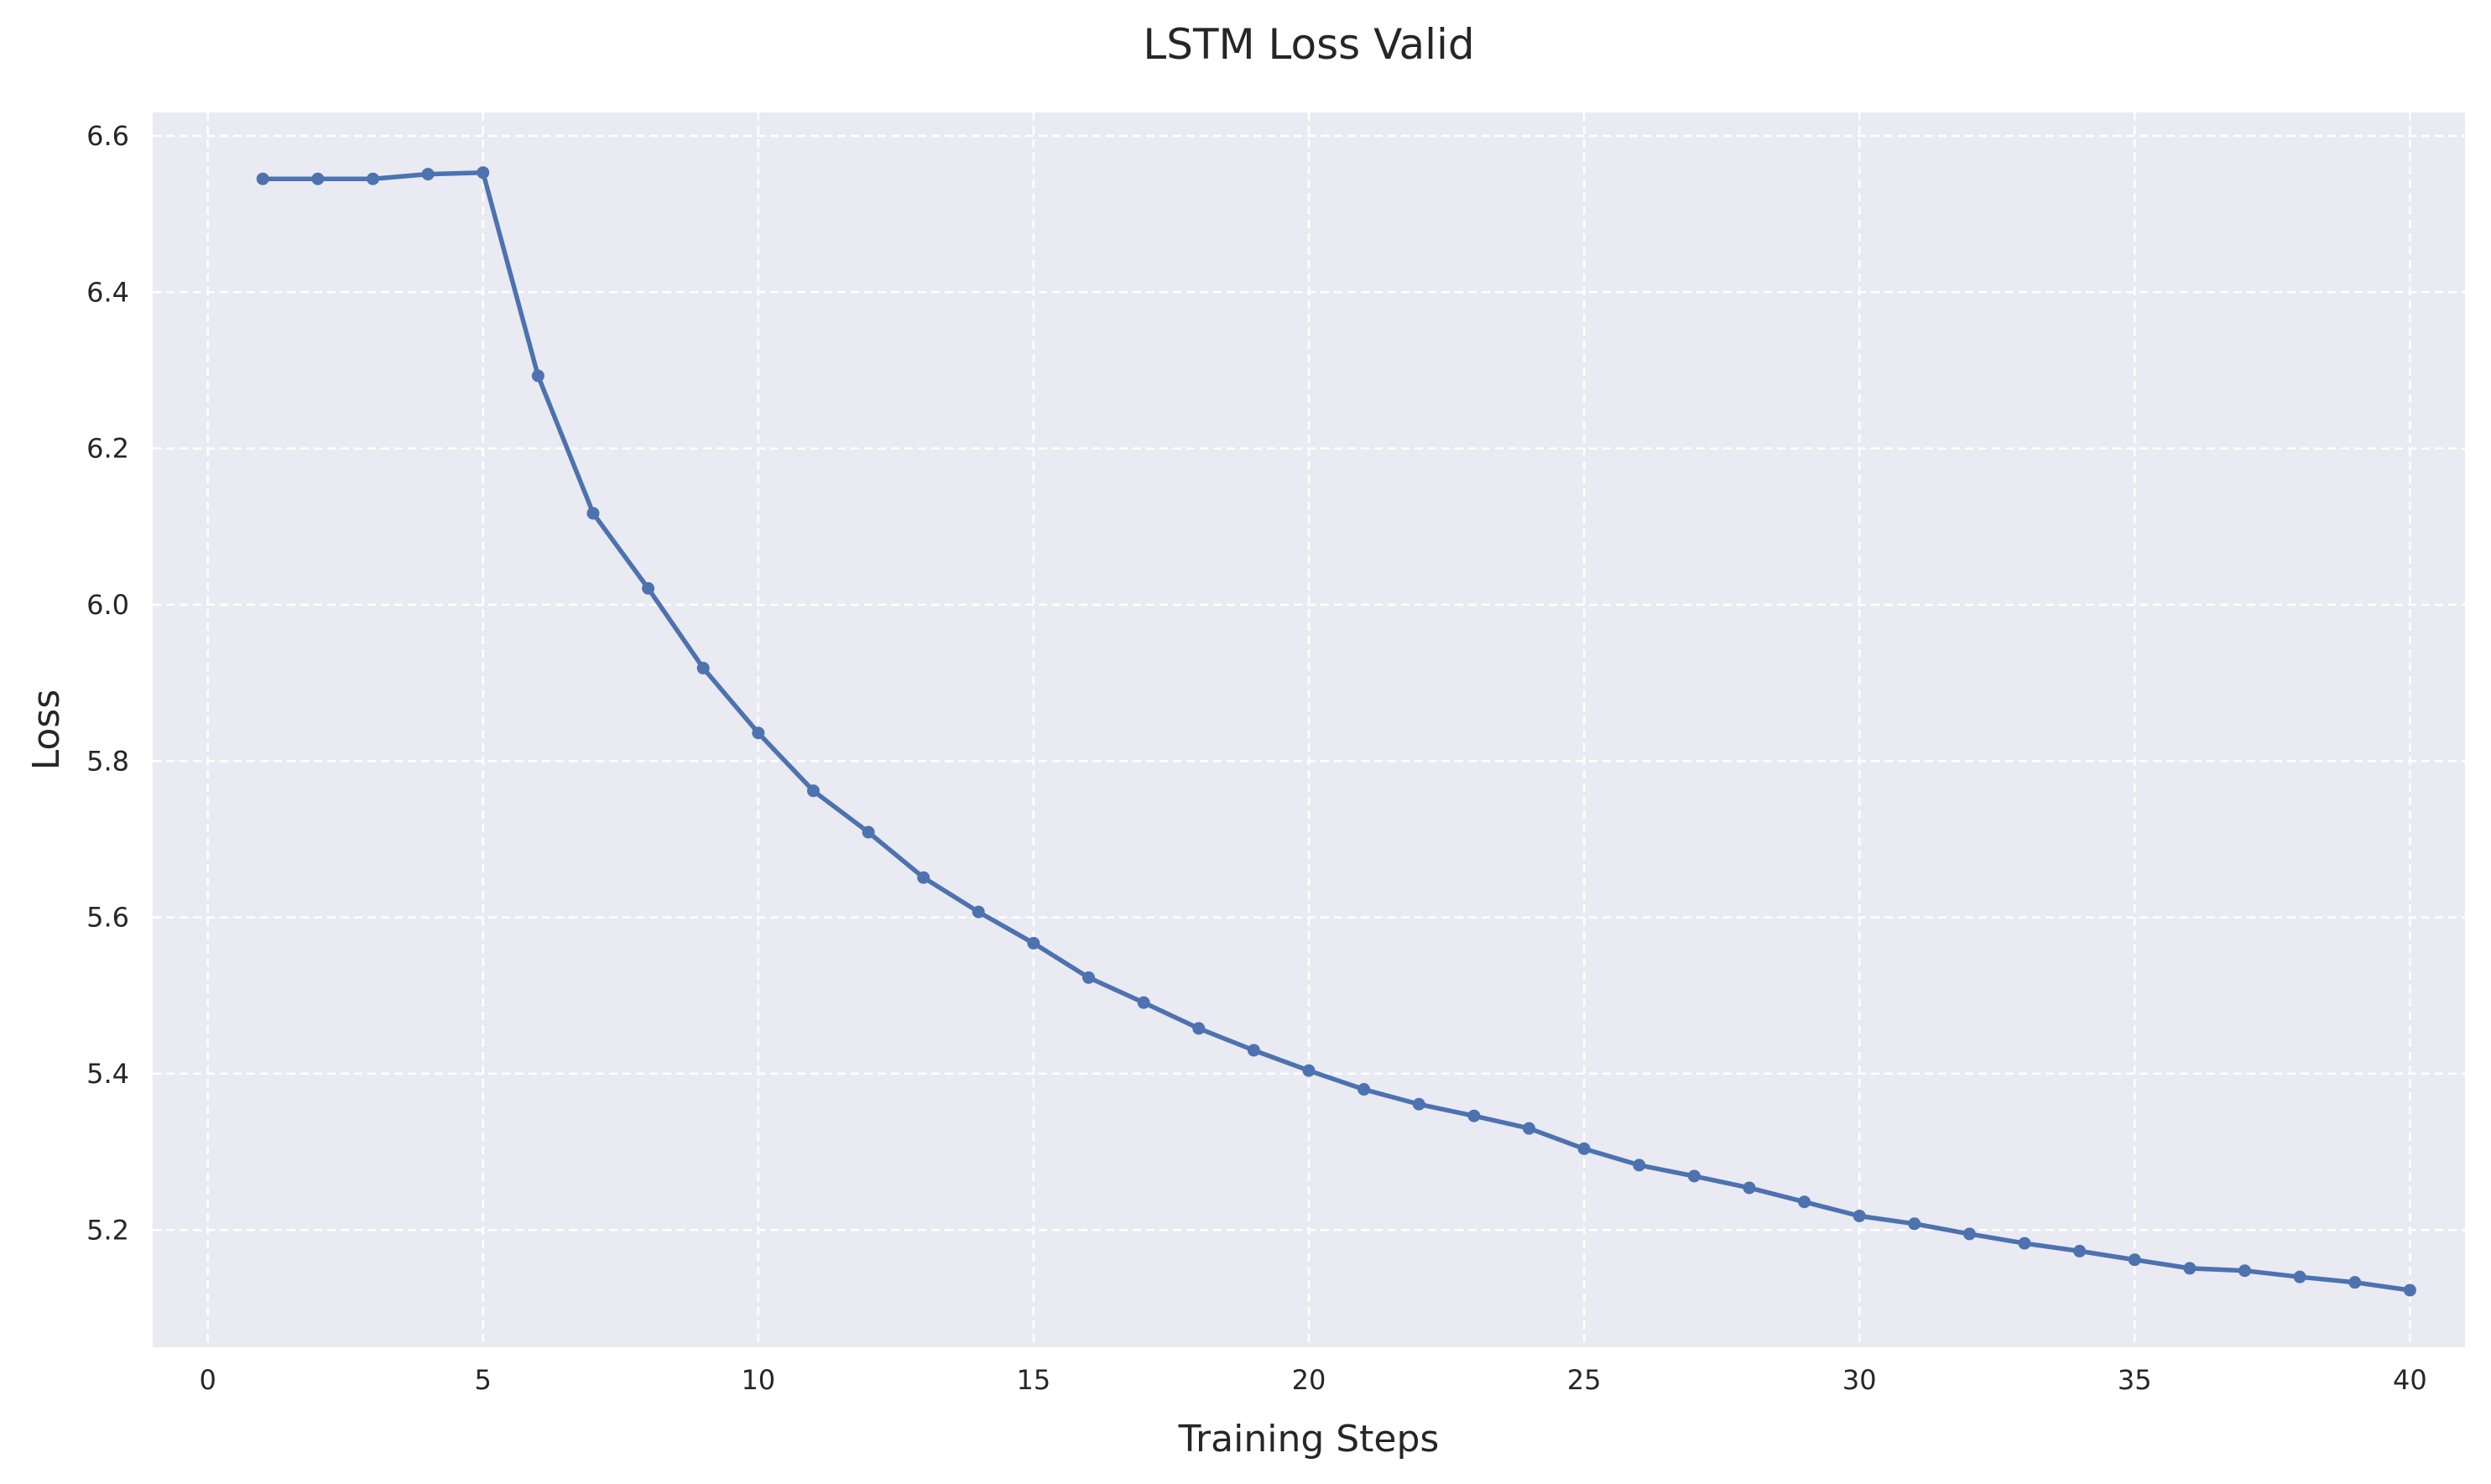 This screenshot has width=2491, height=1484. Describe the element at coordinates (107, 136) in the screenshot. I see `y-tick-label: 6.6` at that location.